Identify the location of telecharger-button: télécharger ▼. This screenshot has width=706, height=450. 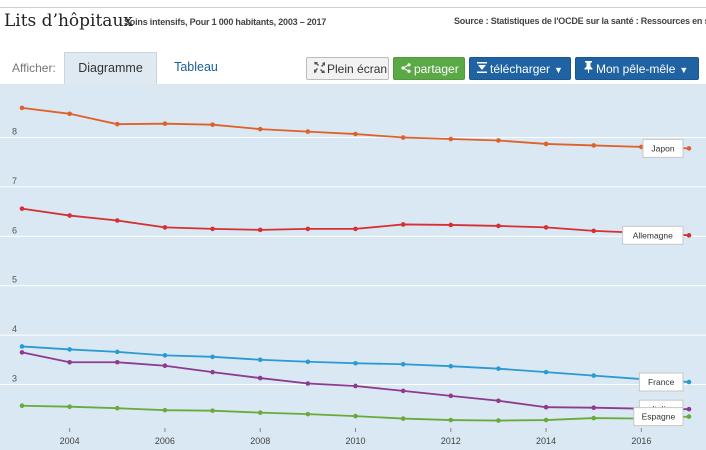
(520, 68).